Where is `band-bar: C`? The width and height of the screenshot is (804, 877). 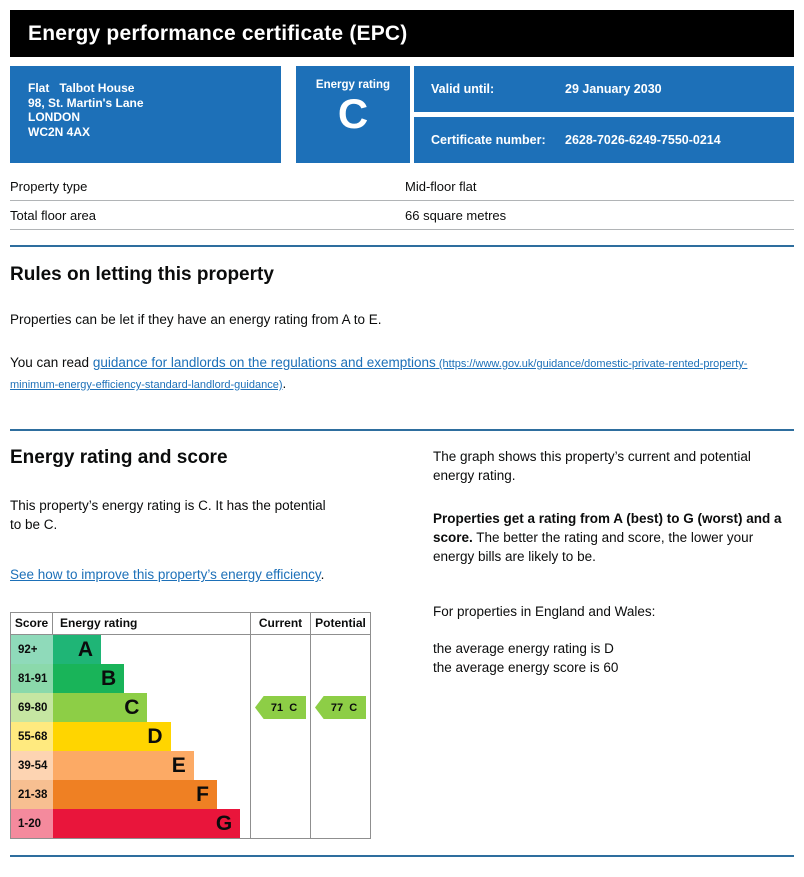
band-bar: C is located at coordinates (100, 707).